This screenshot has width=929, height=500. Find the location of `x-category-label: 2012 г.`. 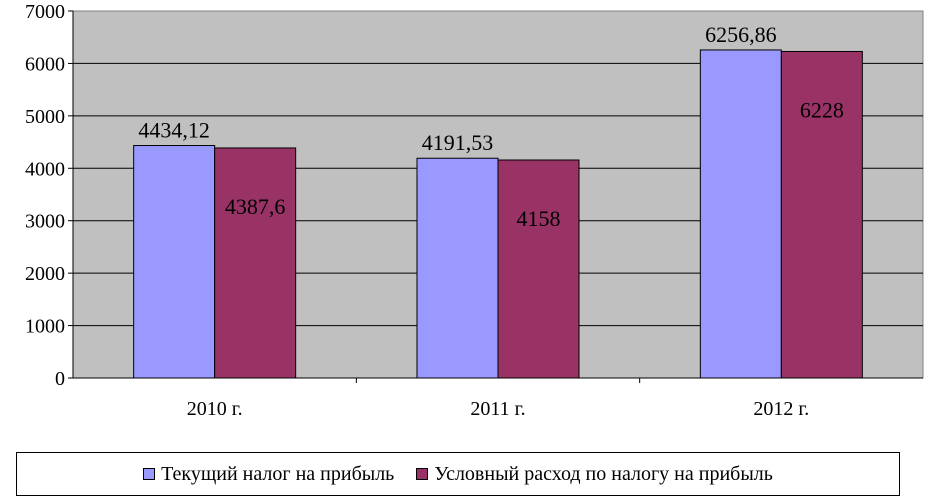

x-category-label: 2012 г. is located at coordinates (781, 409).